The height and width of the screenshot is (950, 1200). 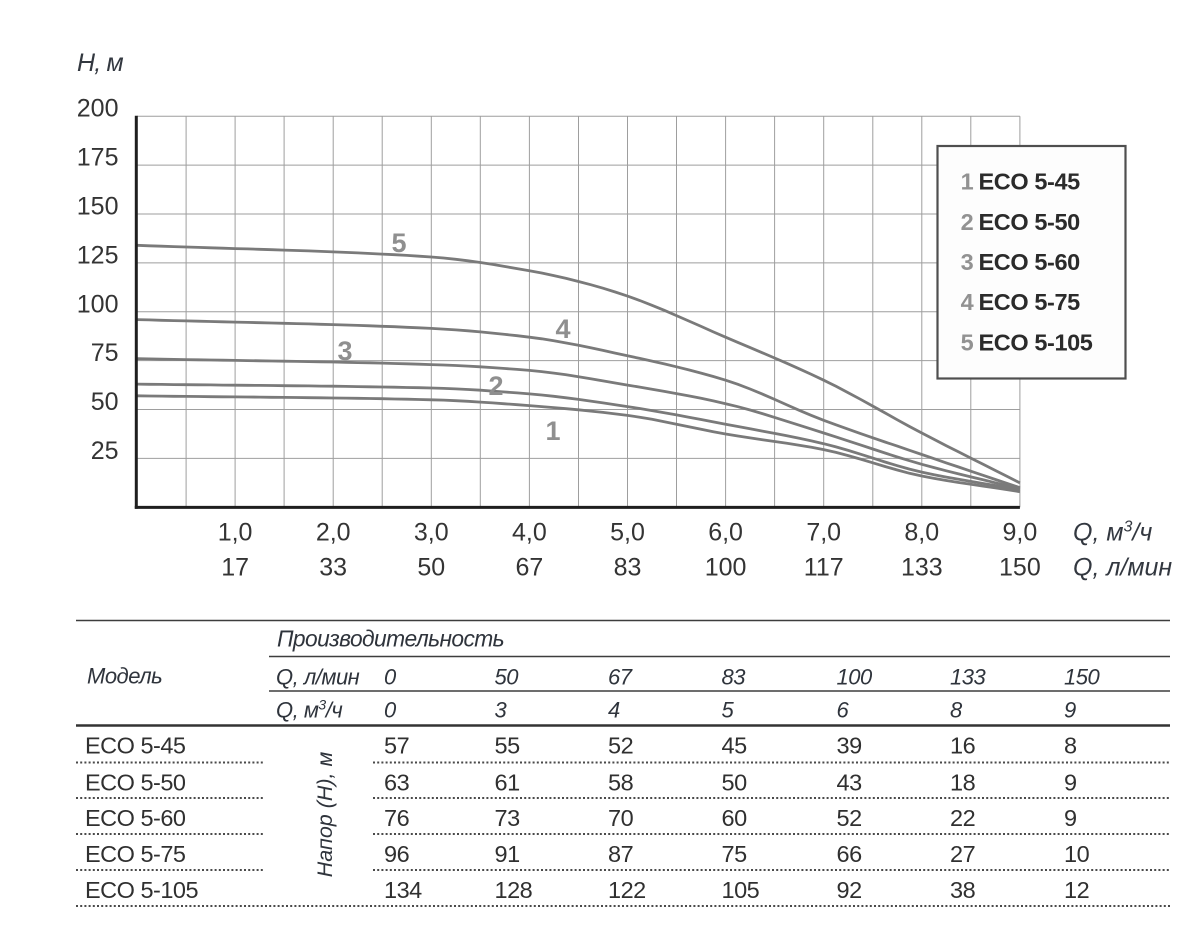 I want to click on svg-text: 91, so click(x=507, y=854).